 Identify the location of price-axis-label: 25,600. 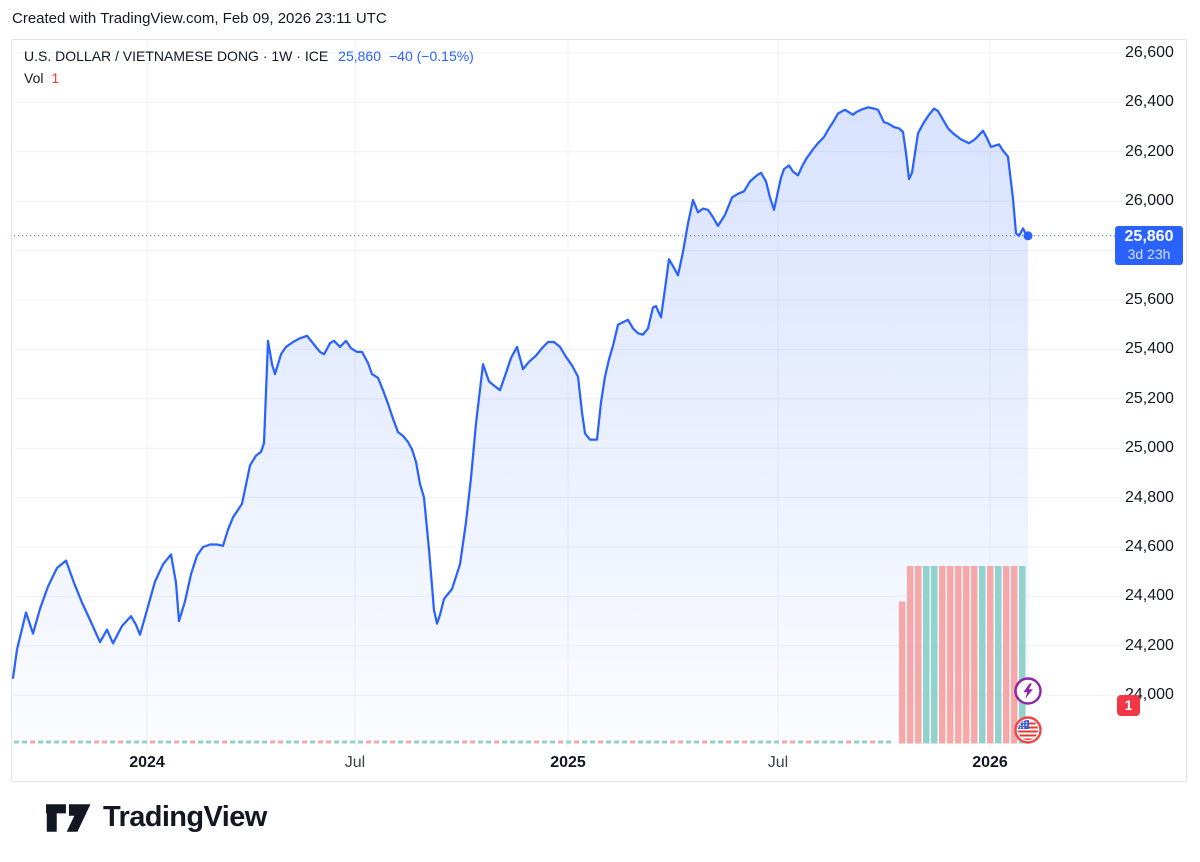
(1149, 299).